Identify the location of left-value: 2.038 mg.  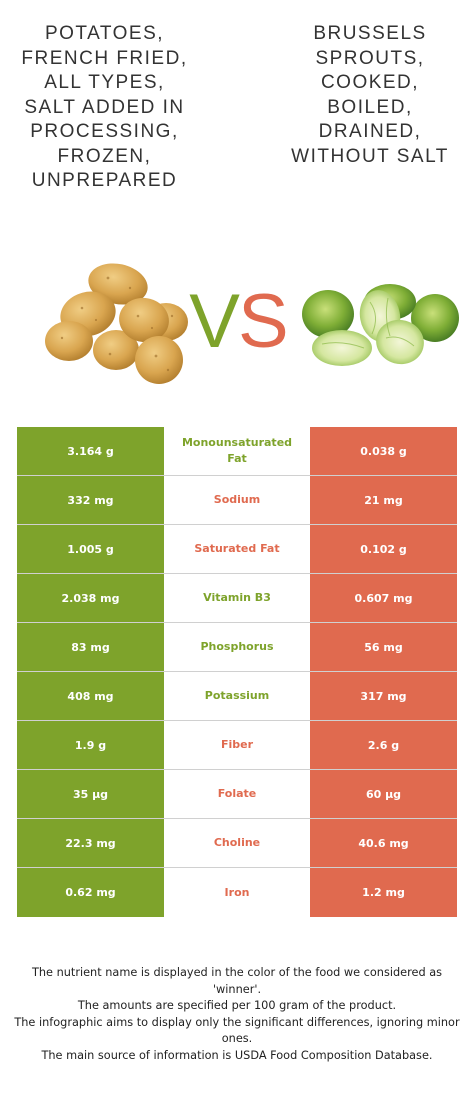
(90, 598).